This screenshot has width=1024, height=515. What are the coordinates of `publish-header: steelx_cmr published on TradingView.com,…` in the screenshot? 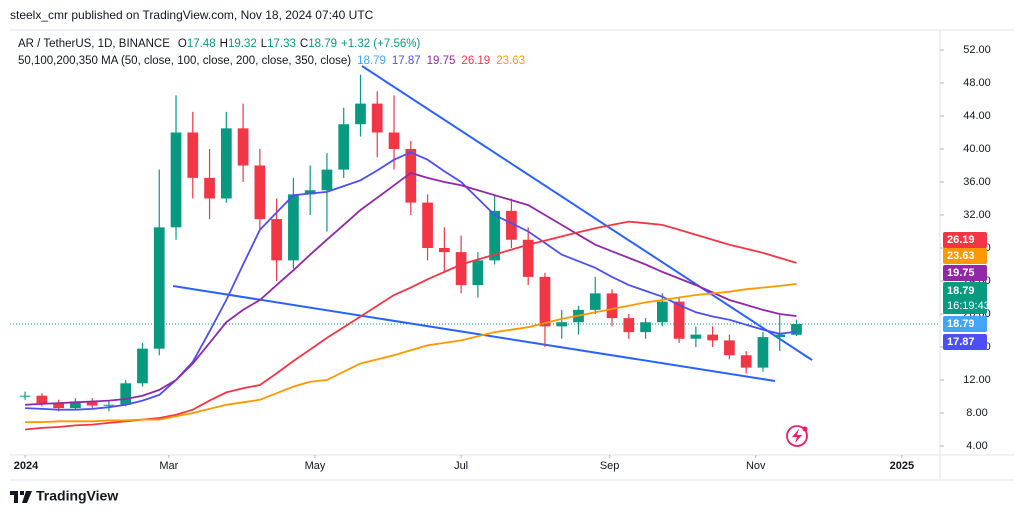 It's located at (192, 15).